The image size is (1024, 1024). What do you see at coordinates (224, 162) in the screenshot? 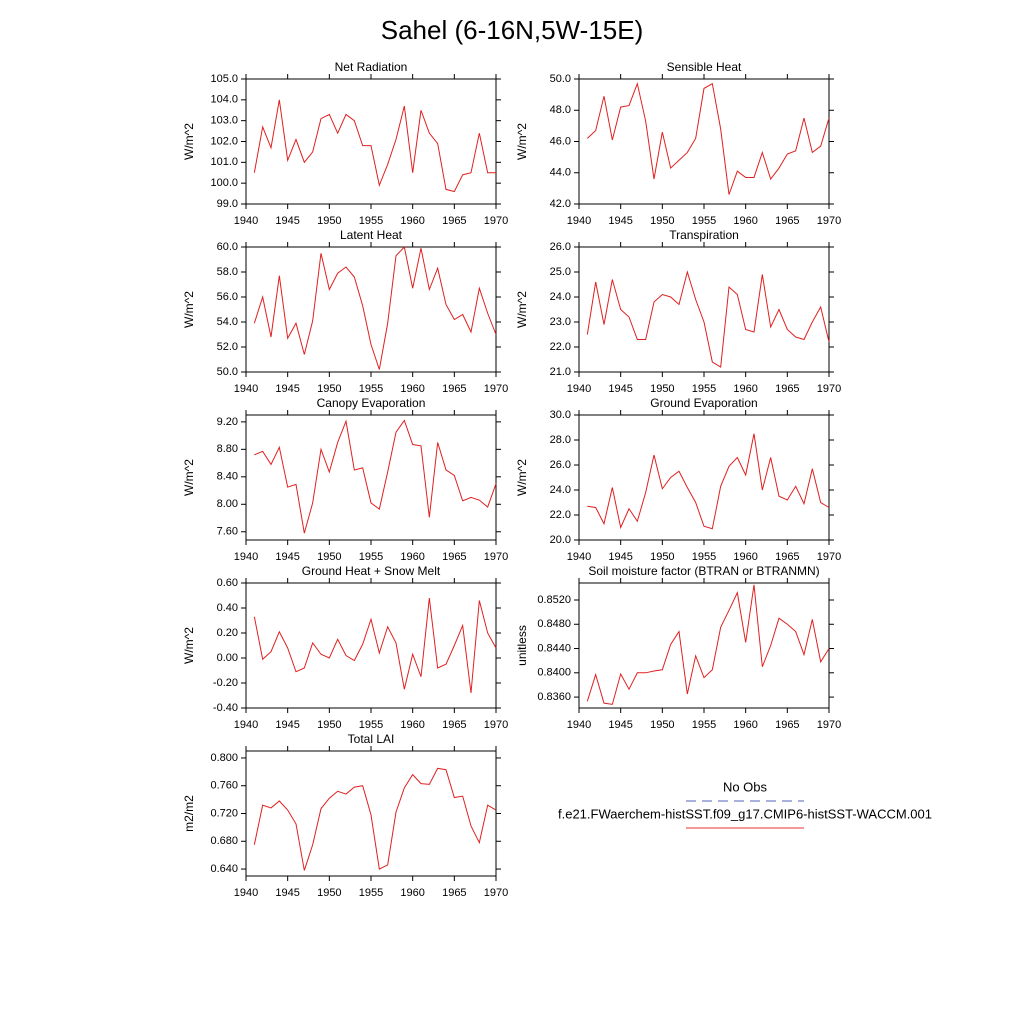
I see `y-tick-label: 101.0` at bounding box center [224, 162].